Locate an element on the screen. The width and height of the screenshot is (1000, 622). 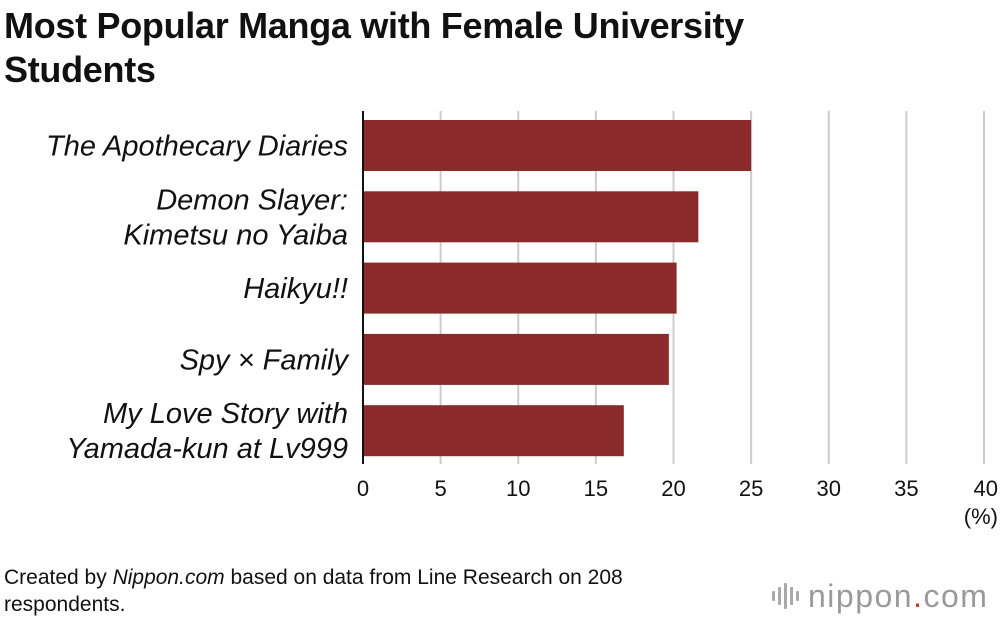
x-axis-unit-label: (%) is located at coordinates (981, 516).